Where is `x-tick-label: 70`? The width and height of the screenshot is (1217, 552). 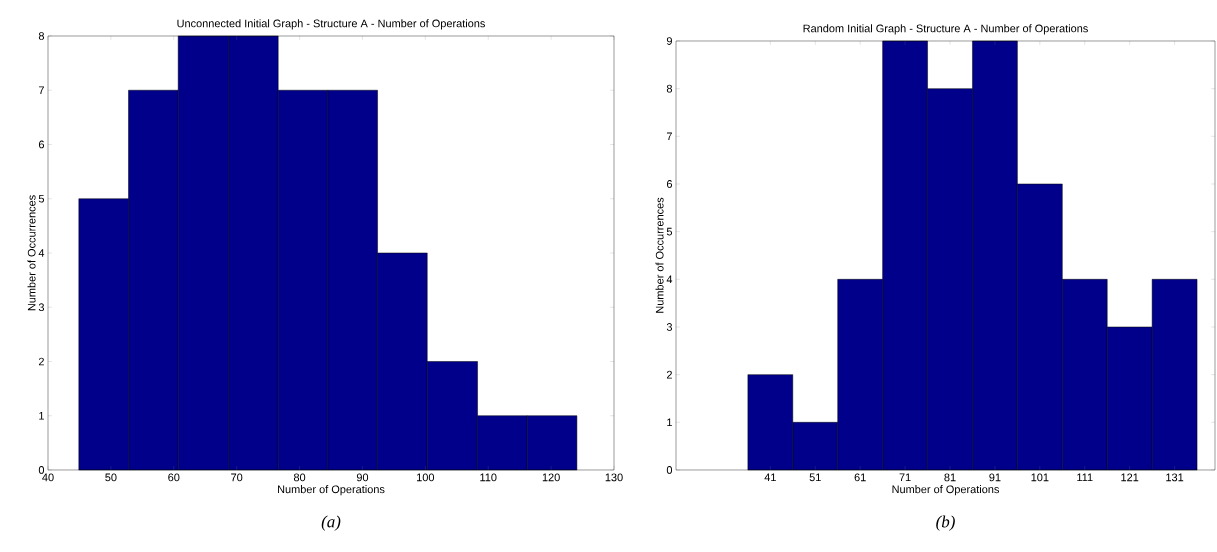
x-tick-label: 70 is located at coordinates (237, 477).